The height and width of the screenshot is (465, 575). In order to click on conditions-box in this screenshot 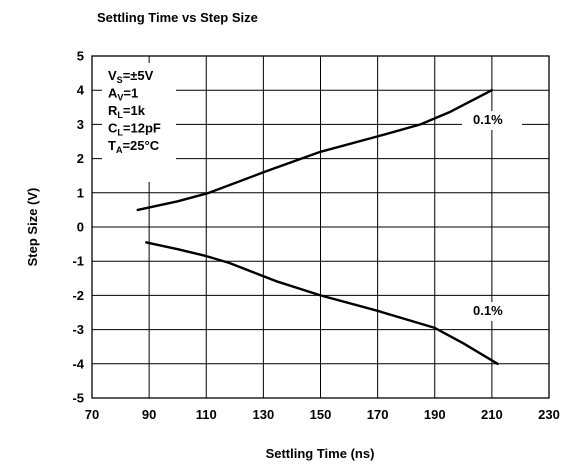, I will do `click(139, 122)`.